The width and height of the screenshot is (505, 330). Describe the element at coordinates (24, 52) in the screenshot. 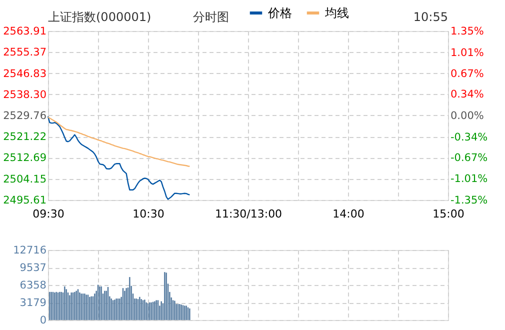

I see `y-tick-label: 2555.37` at that location.